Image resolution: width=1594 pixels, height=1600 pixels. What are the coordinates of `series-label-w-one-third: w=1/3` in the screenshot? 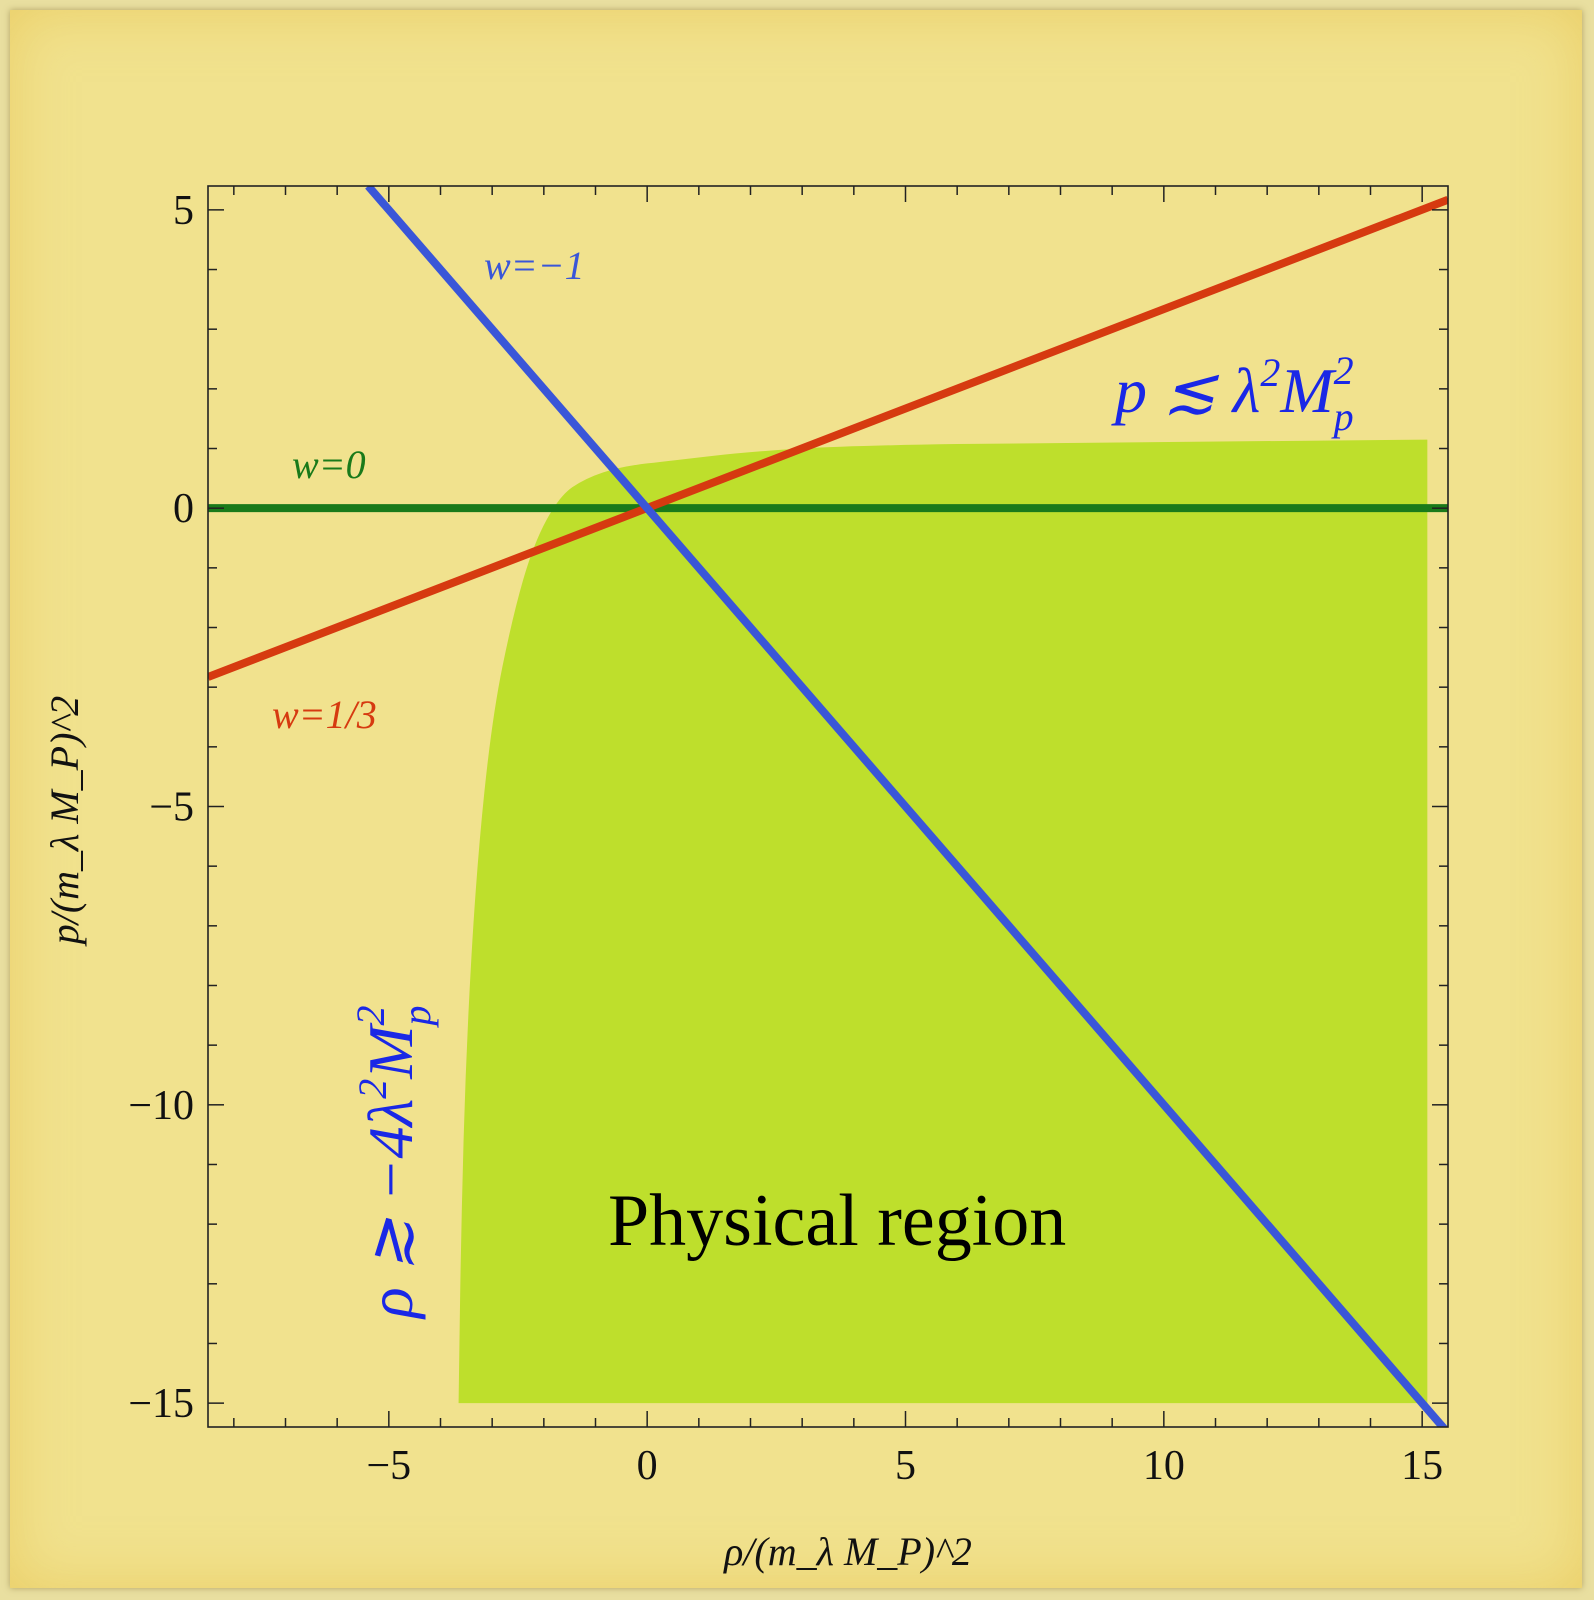 It's located at (324, 714).